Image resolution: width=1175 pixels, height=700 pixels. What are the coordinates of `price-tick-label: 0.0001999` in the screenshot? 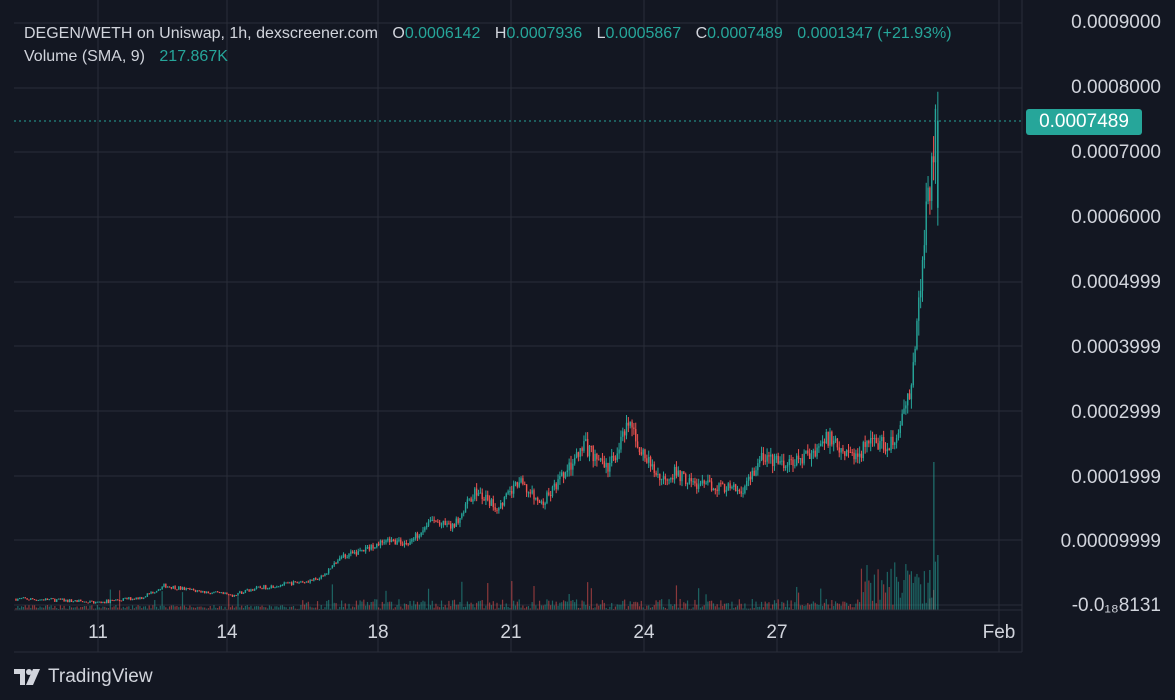 It's located at (1116, 477).